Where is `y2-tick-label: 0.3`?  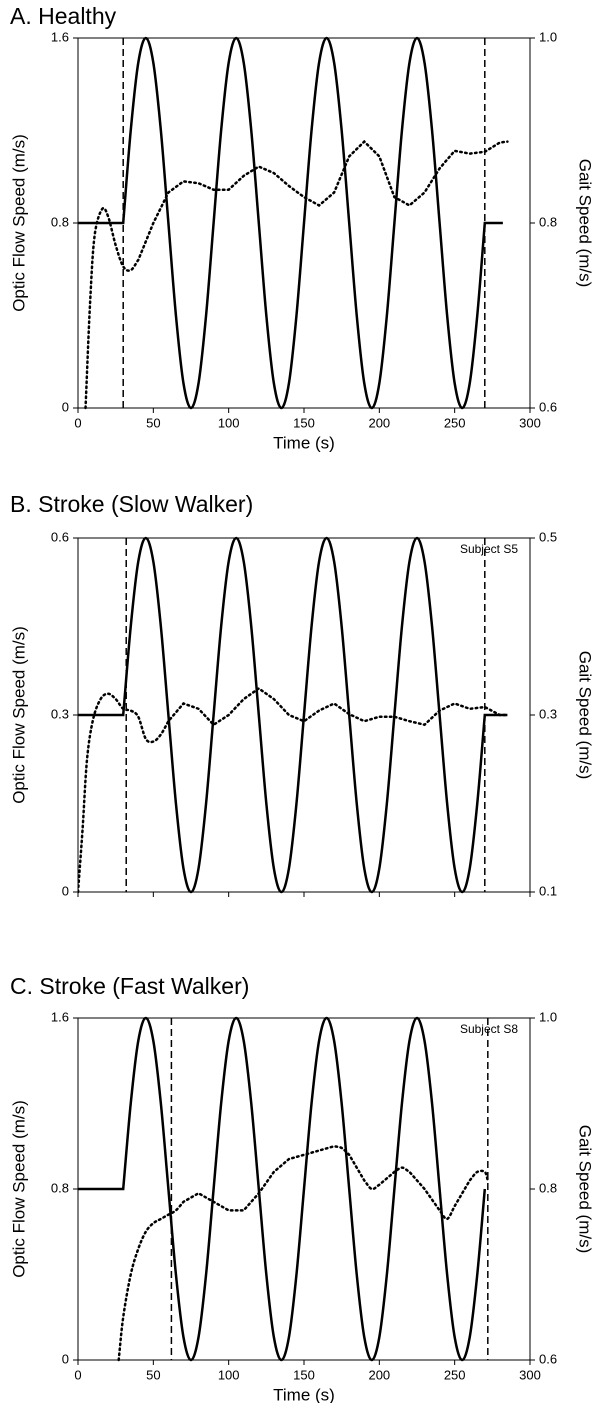 y2-tick-label: 0.3 is located at coordinates (548, 713).